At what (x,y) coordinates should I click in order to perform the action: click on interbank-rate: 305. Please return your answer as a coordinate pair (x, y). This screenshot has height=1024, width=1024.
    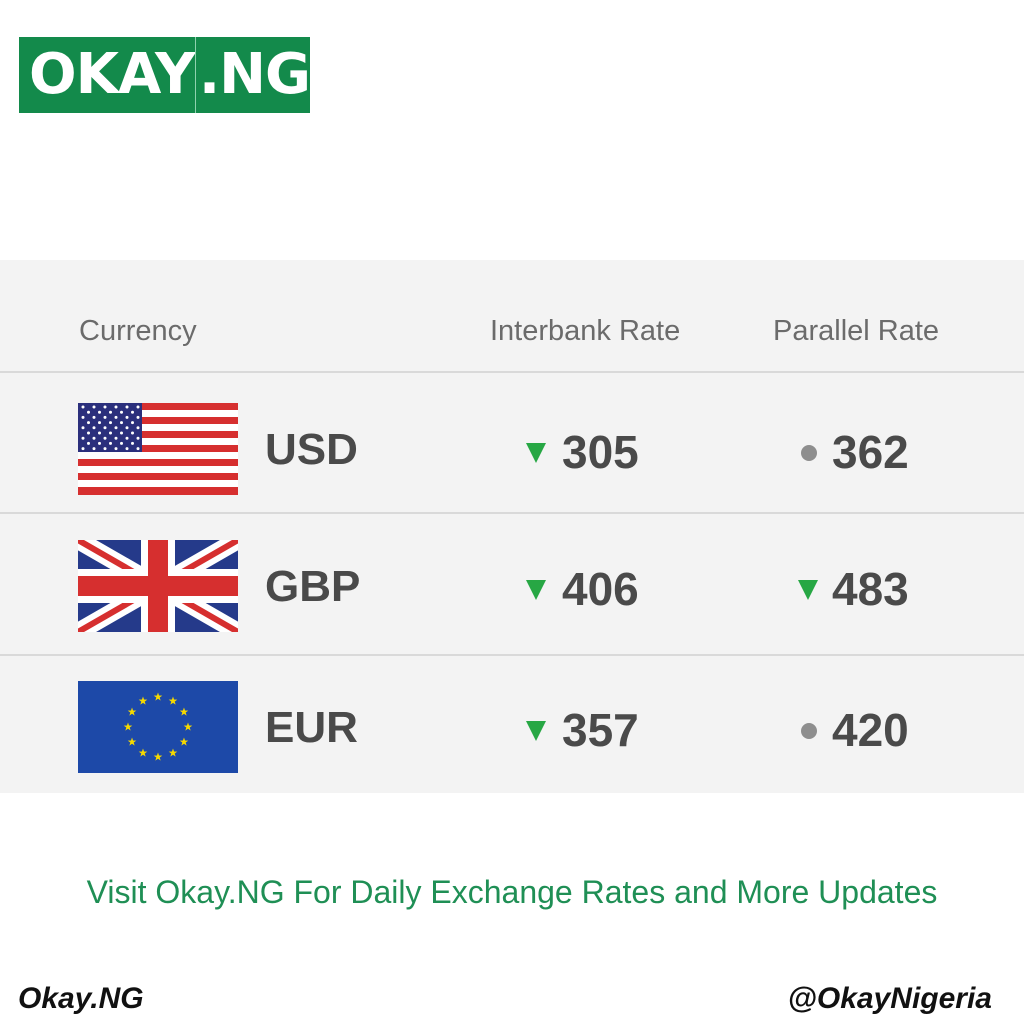
    Looking at the image, I should click on (600, 452).